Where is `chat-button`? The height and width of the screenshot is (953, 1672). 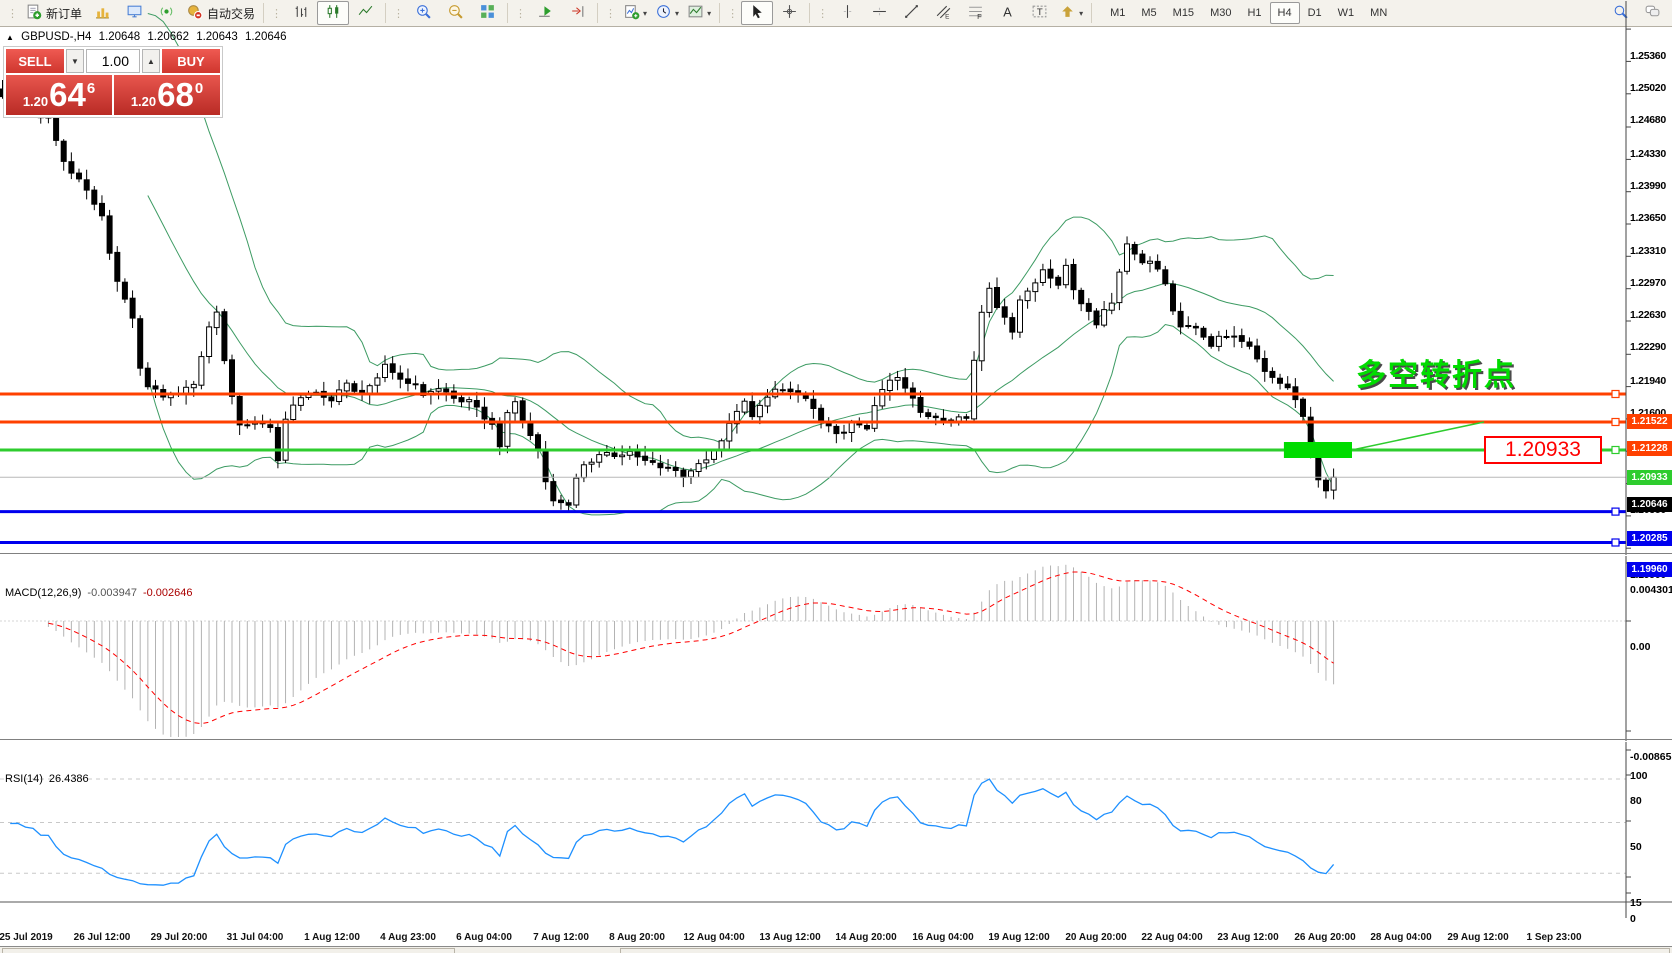
chat-button is located at coordinates (1652, 13).